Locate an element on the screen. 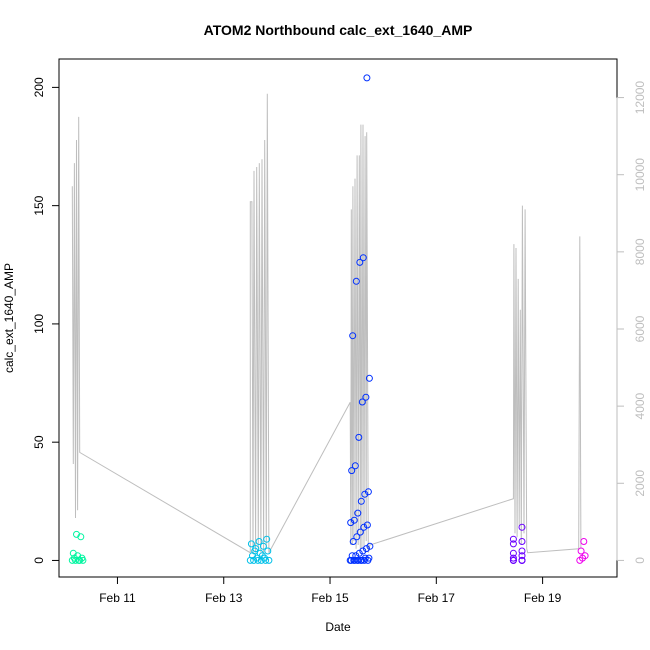  y-axis-label: calc_ext_1640_AMP is located at coordinates (9, 318).